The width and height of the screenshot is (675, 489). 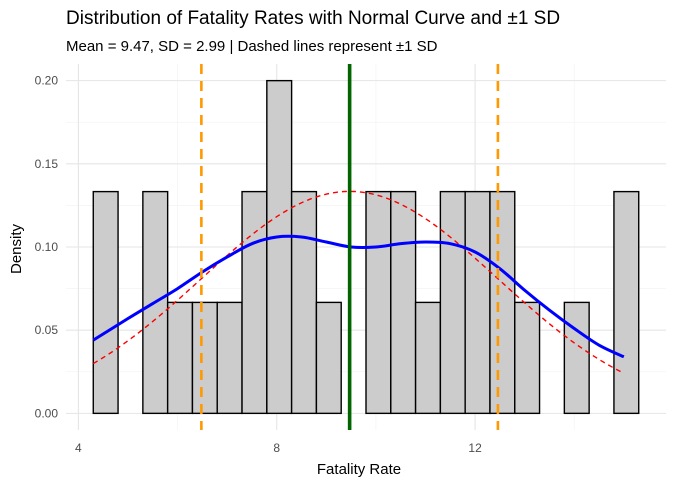 What do you see at coordinates (47, 413) in the screenshot?
I see `y-tick-label: 0.00` at bounding box center [47, 413].